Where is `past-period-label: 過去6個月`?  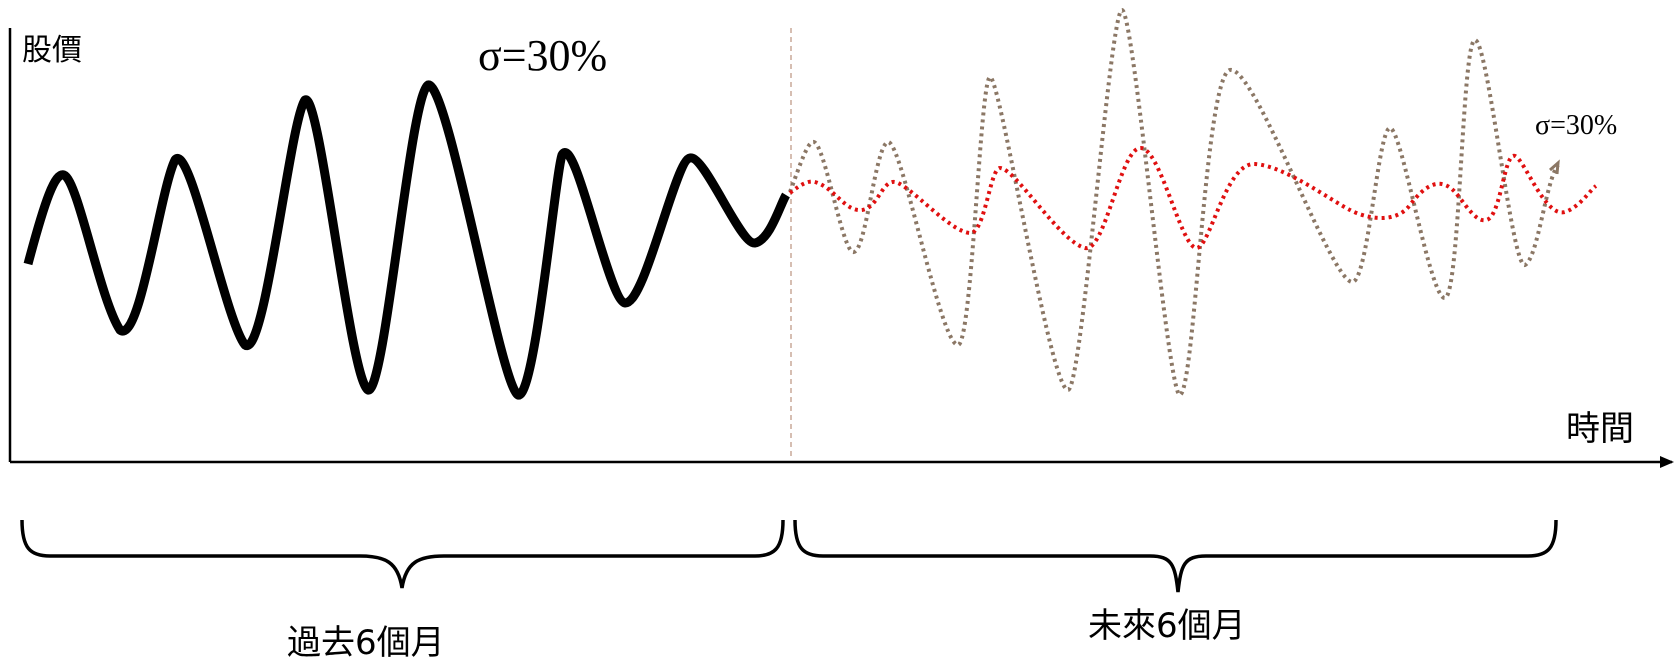 past-period-label: 過去6個月 is located at coordinates (366, 643).